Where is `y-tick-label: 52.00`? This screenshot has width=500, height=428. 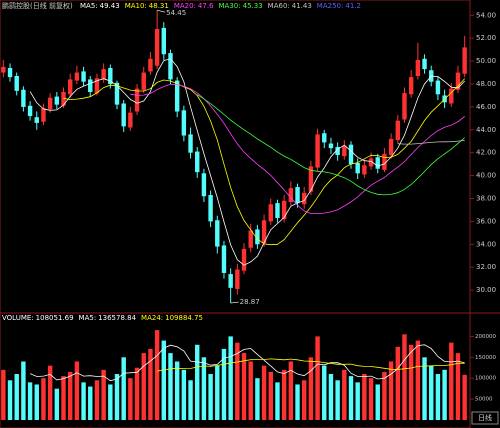
y-tick-label: 52.00 is located at coordinates (486, 38).